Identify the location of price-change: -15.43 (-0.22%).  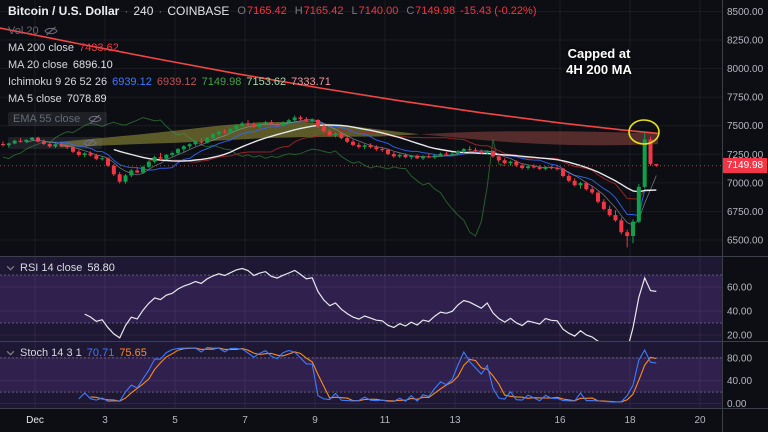
(498, 11).